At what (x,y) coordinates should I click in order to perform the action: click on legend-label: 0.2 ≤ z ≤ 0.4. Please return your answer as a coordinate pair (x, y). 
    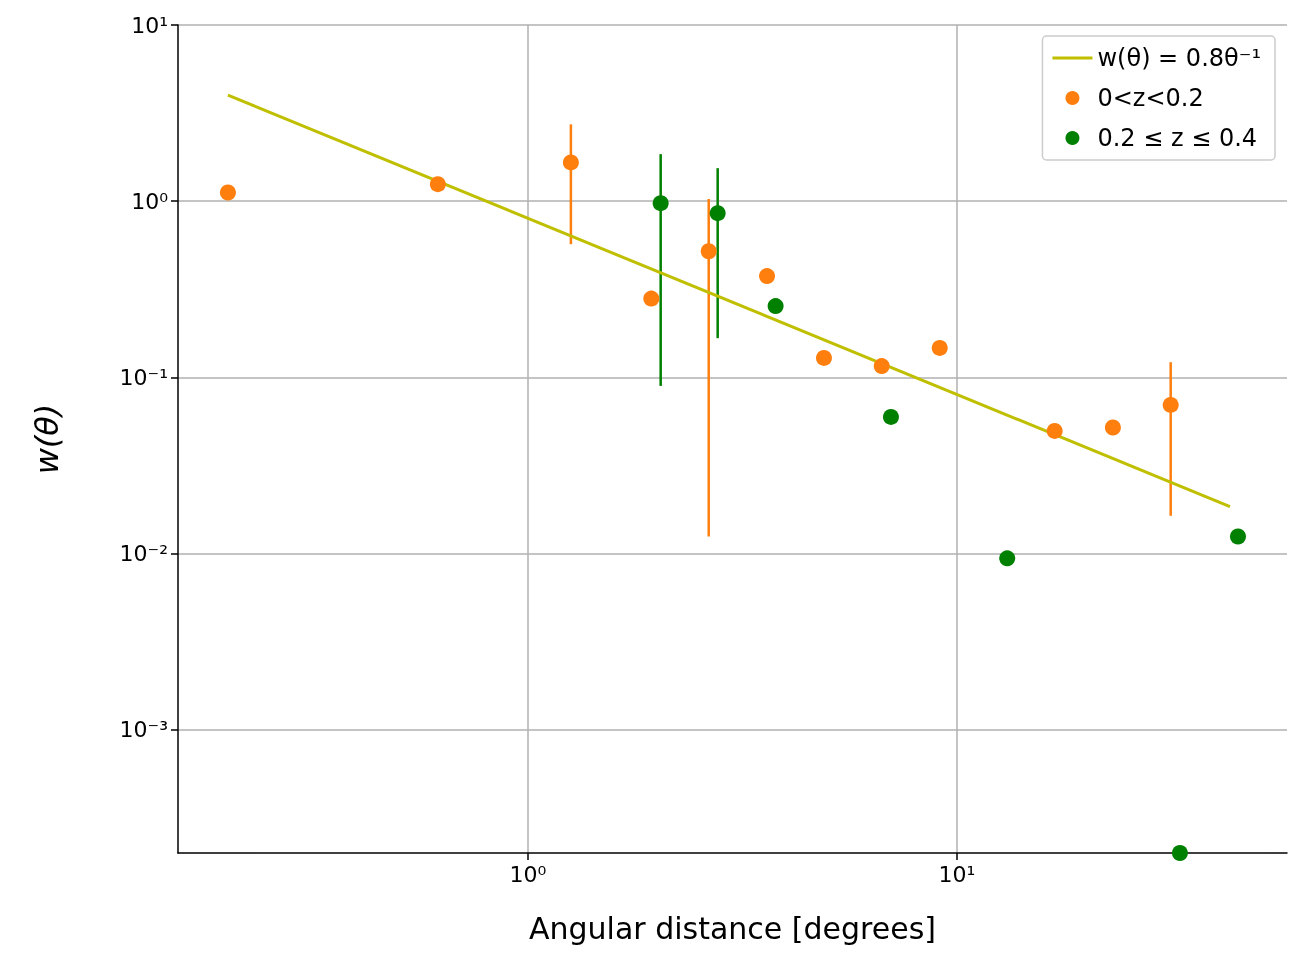
    Looking at the image, I should click on (1177, 138).